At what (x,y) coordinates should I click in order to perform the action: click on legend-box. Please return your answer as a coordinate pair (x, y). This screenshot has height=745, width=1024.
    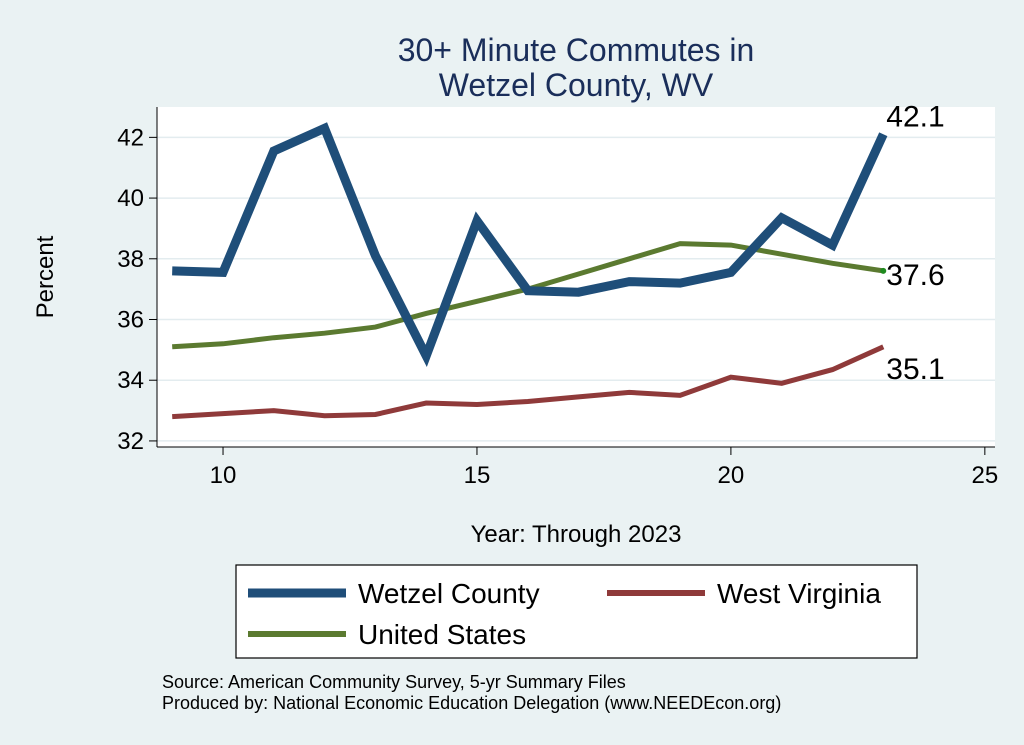
    Looking at the image, I should click on (576, 611).